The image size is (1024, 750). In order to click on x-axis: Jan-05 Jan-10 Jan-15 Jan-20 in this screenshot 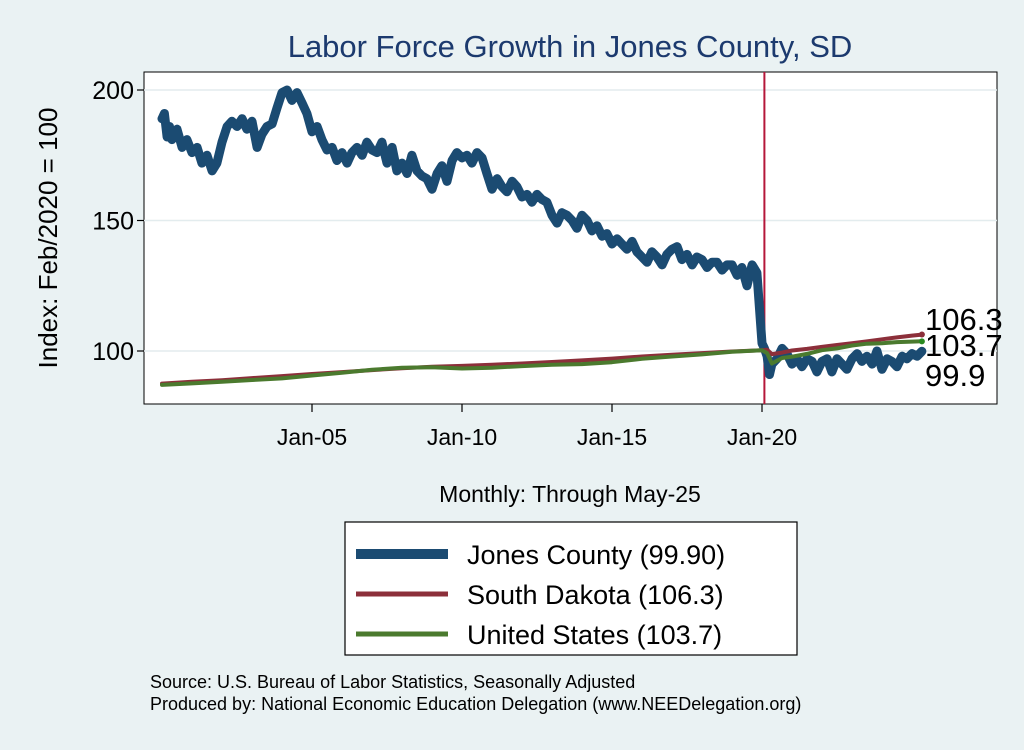, I will do `click(537, 427)`.